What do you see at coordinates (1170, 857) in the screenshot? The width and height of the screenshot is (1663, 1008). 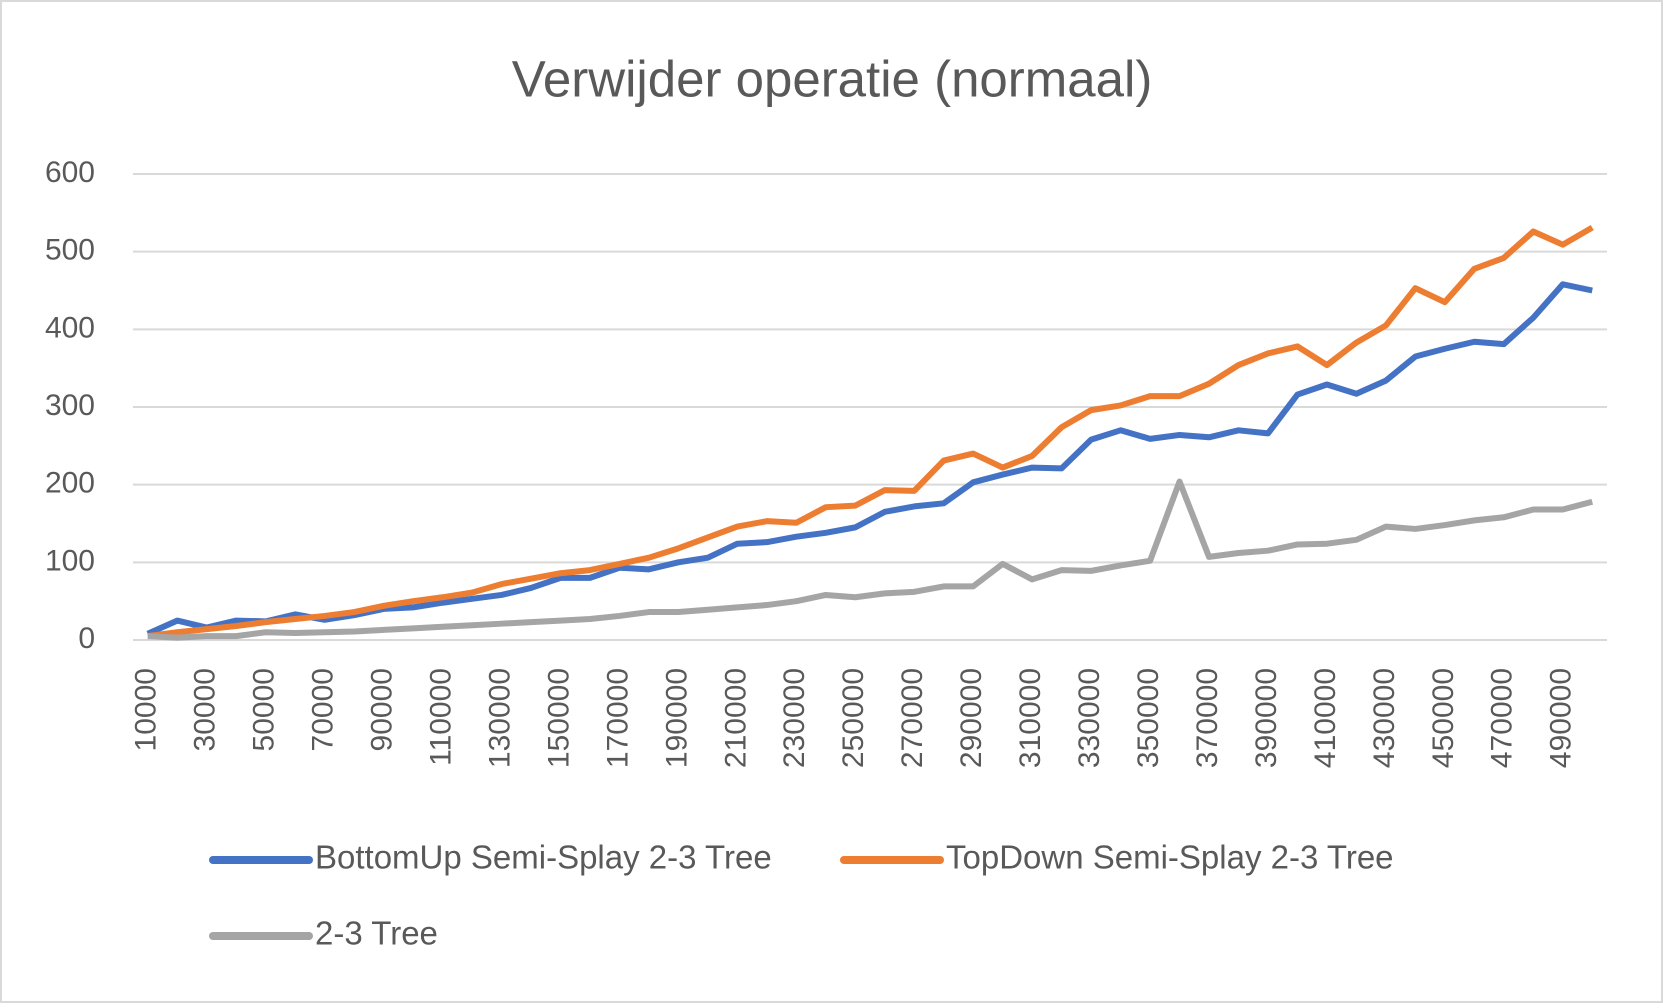 I see `legend-label: TopDown Semi-Splay 2-3 Tree` at bounding box center [1170, 857].